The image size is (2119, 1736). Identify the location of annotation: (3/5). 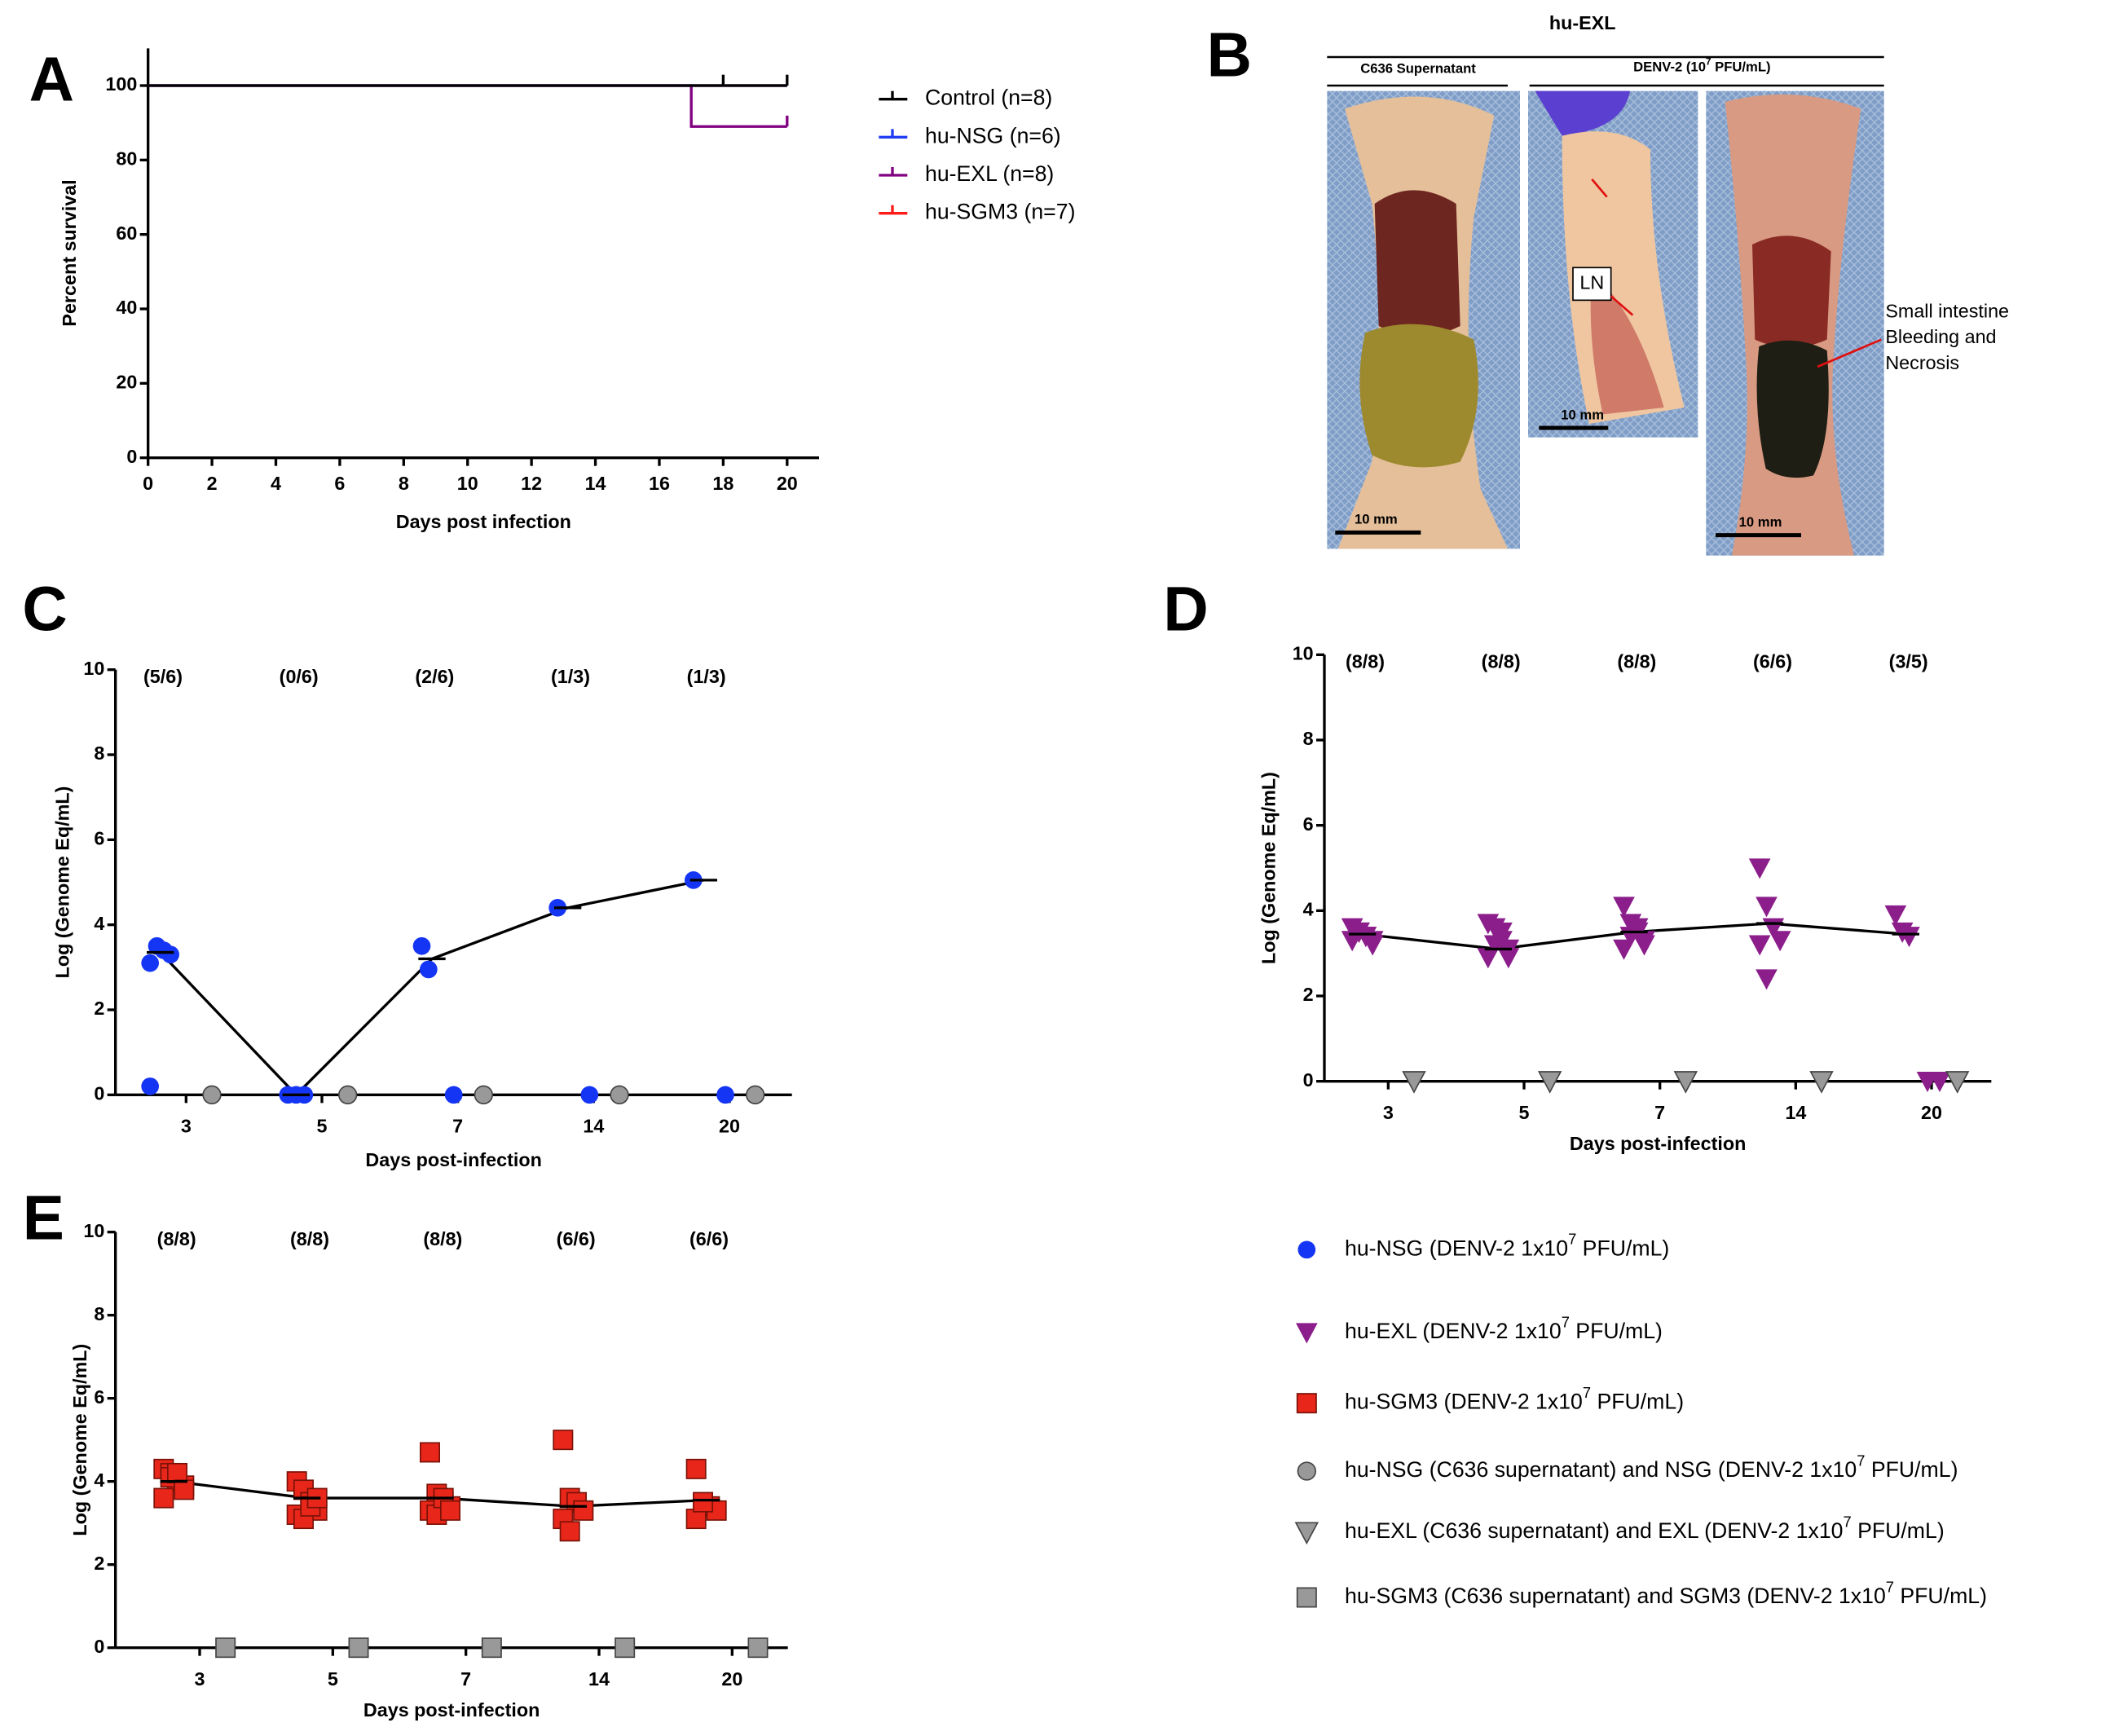
(1908, 661).